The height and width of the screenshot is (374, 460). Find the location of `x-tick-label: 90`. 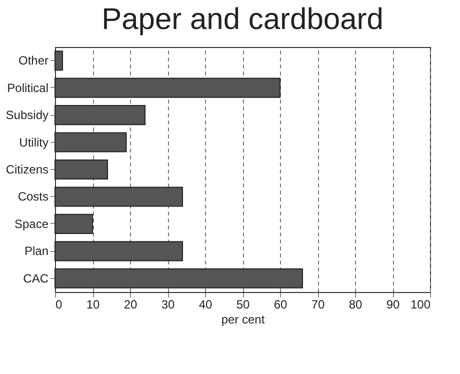

x-tick-label: 90 is located at coordinates (393, 305).